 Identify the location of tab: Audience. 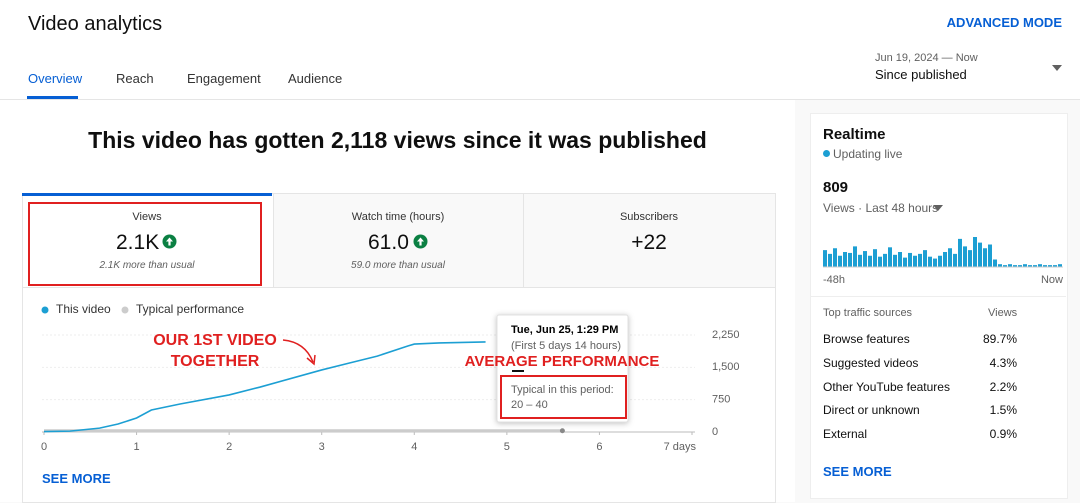
(315, 78).